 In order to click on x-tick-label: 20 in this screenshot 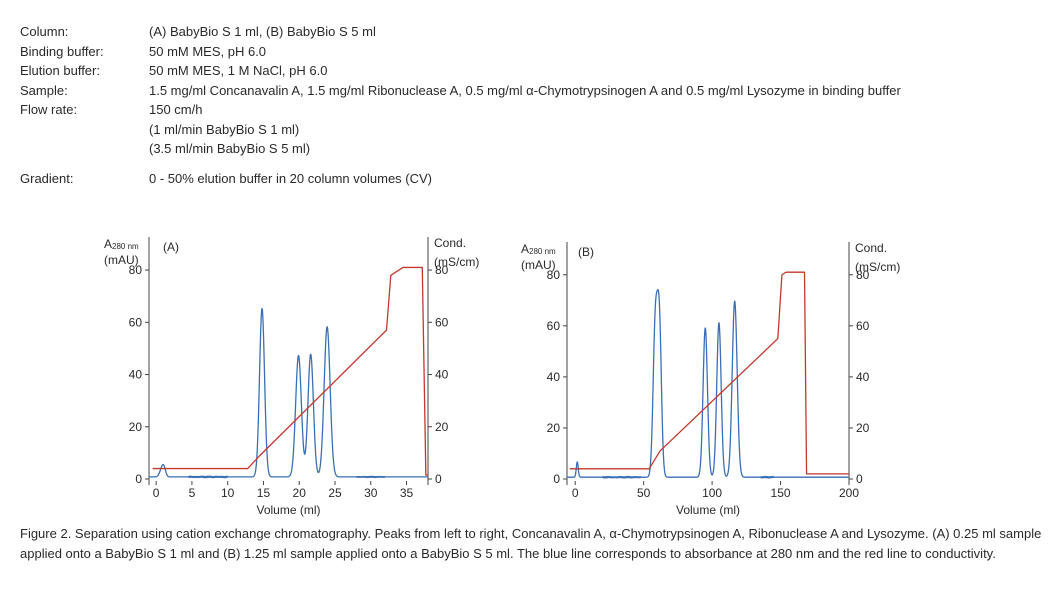, I will do `click(300, 493)`.